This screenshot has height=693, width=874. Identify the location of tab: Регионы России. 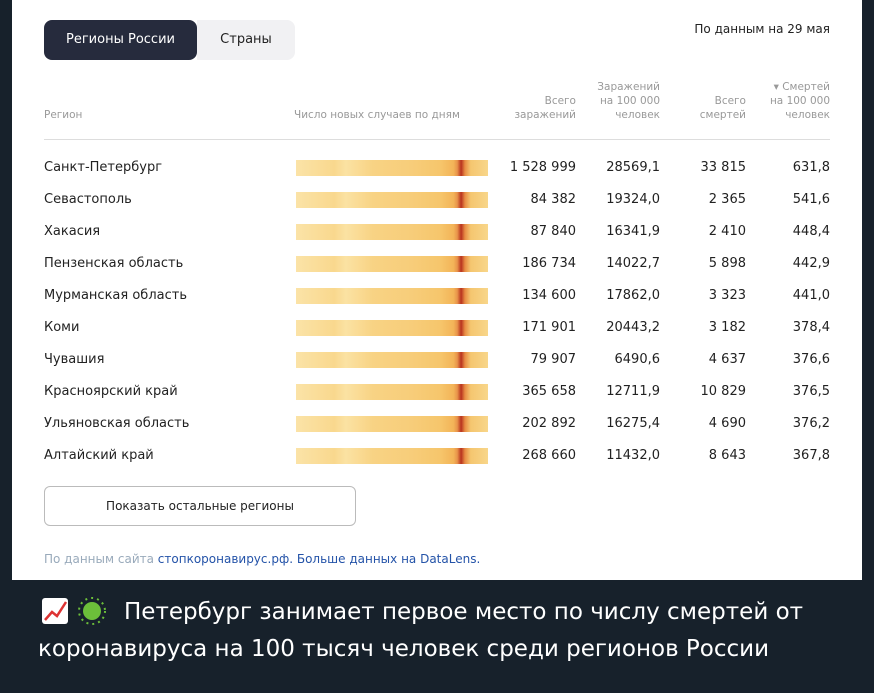
(120, 40).